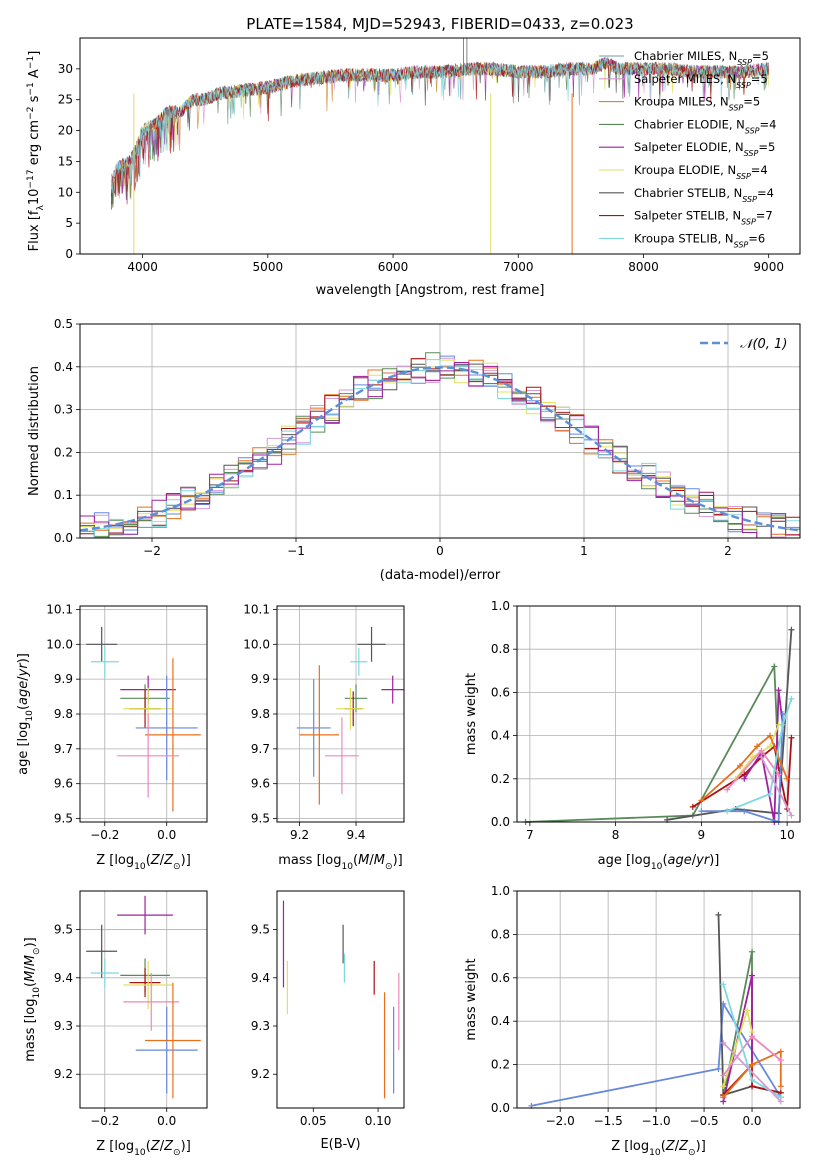 The width and height of the screenshot is (819, 1170). What do you see at coordinates (751, 1121) in the screenshot?
I see `x-tick-label: 0.0` at bounding box center [751, 1121].